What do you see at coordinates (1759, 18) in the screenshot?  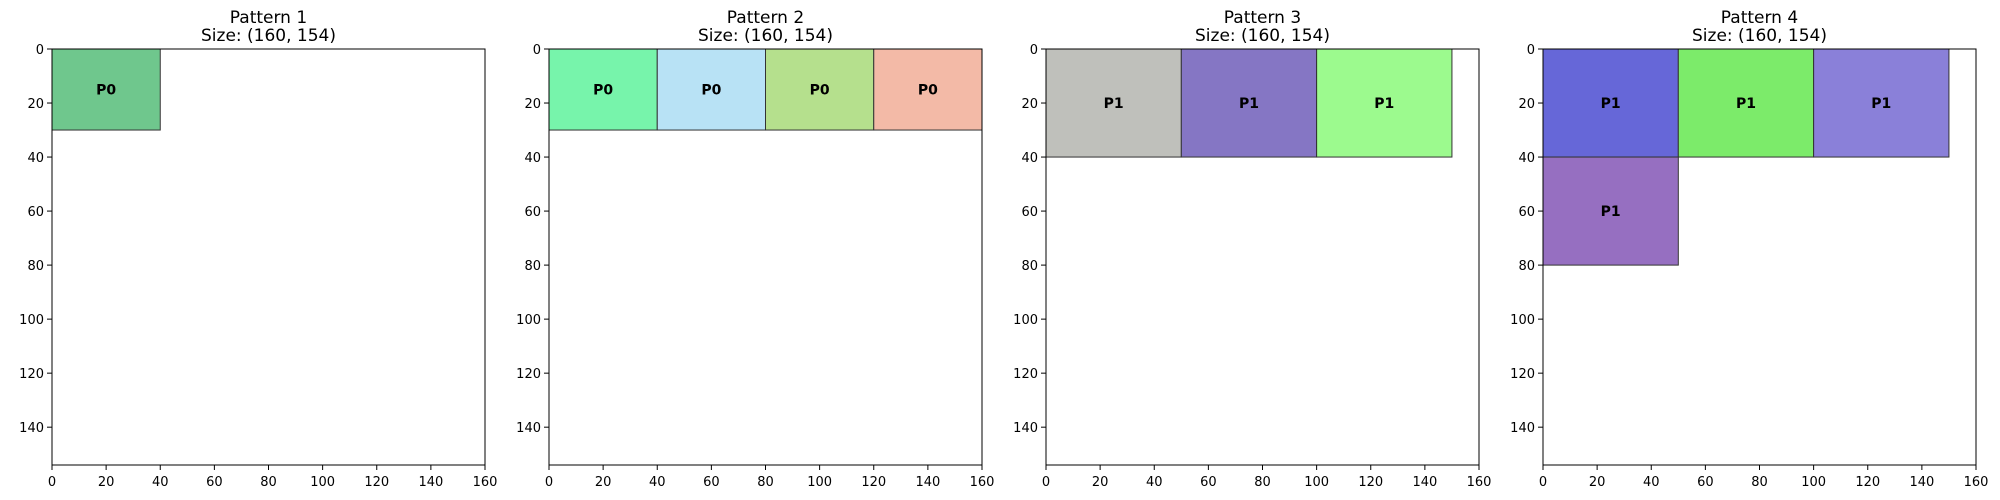 I see `chart-title: Pattern 4` at bounding box center [1759, 18].